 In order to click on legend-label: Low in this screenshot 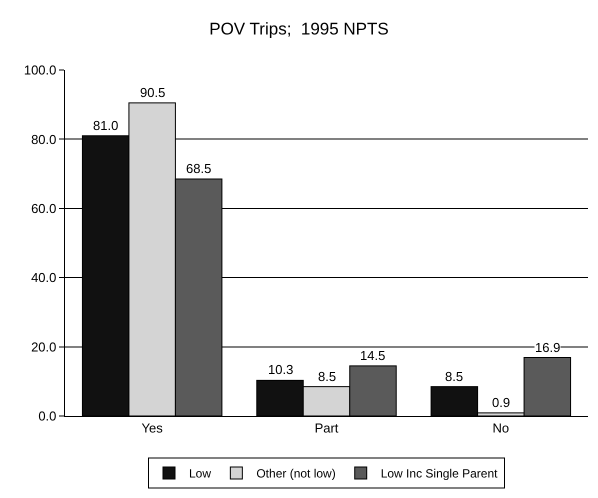, I will do `click(200, 473)`.